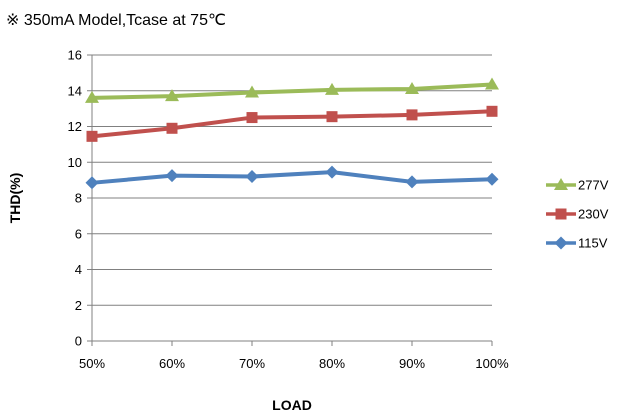  I want to click on series-230v, so click(292, 123).